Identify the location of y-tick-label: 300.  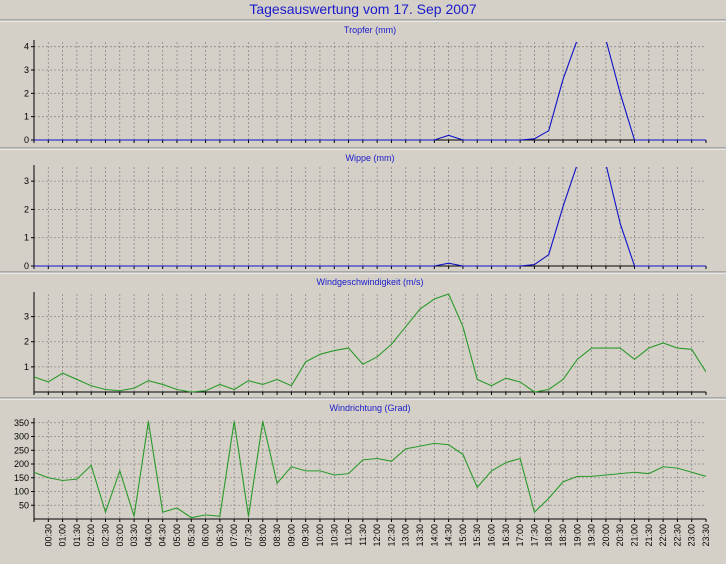
(21, 437).